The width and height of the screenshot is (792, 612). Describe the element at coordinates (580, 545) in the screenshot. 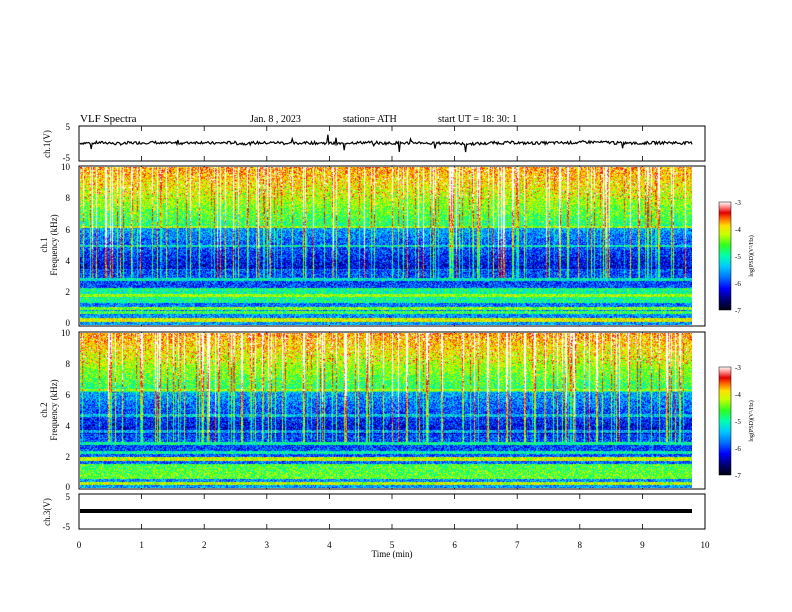

I see `x-tick-label: 8` at that location.